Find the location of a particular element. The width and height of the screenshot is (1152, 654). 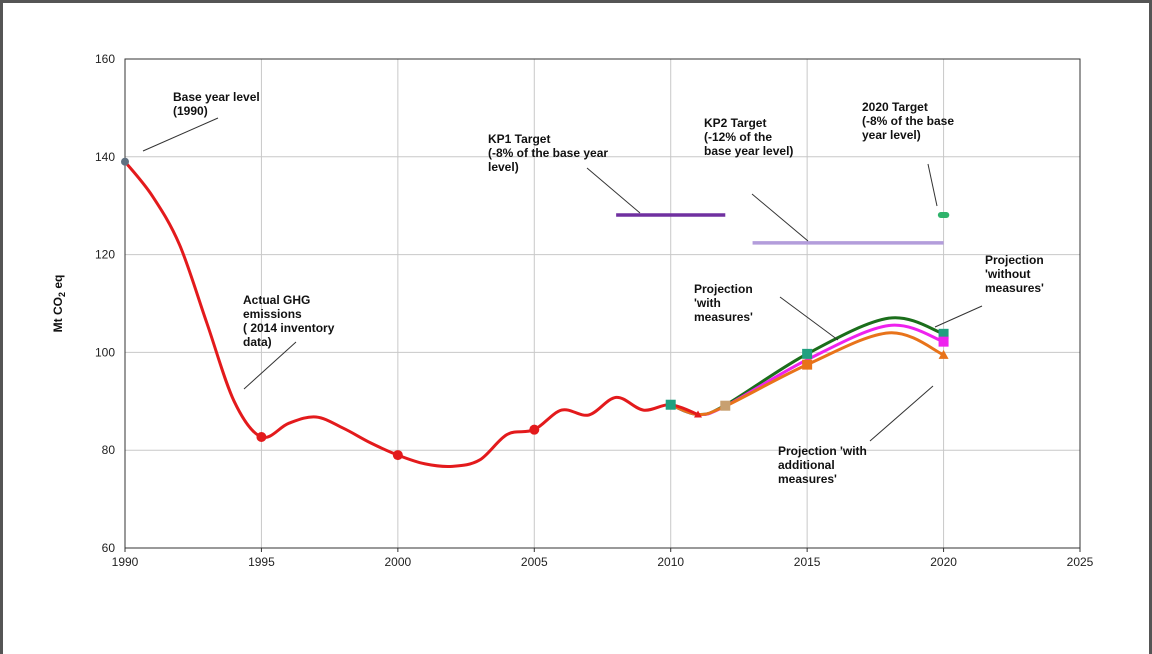

projection-start-marker is located at coordinates (670, 404).